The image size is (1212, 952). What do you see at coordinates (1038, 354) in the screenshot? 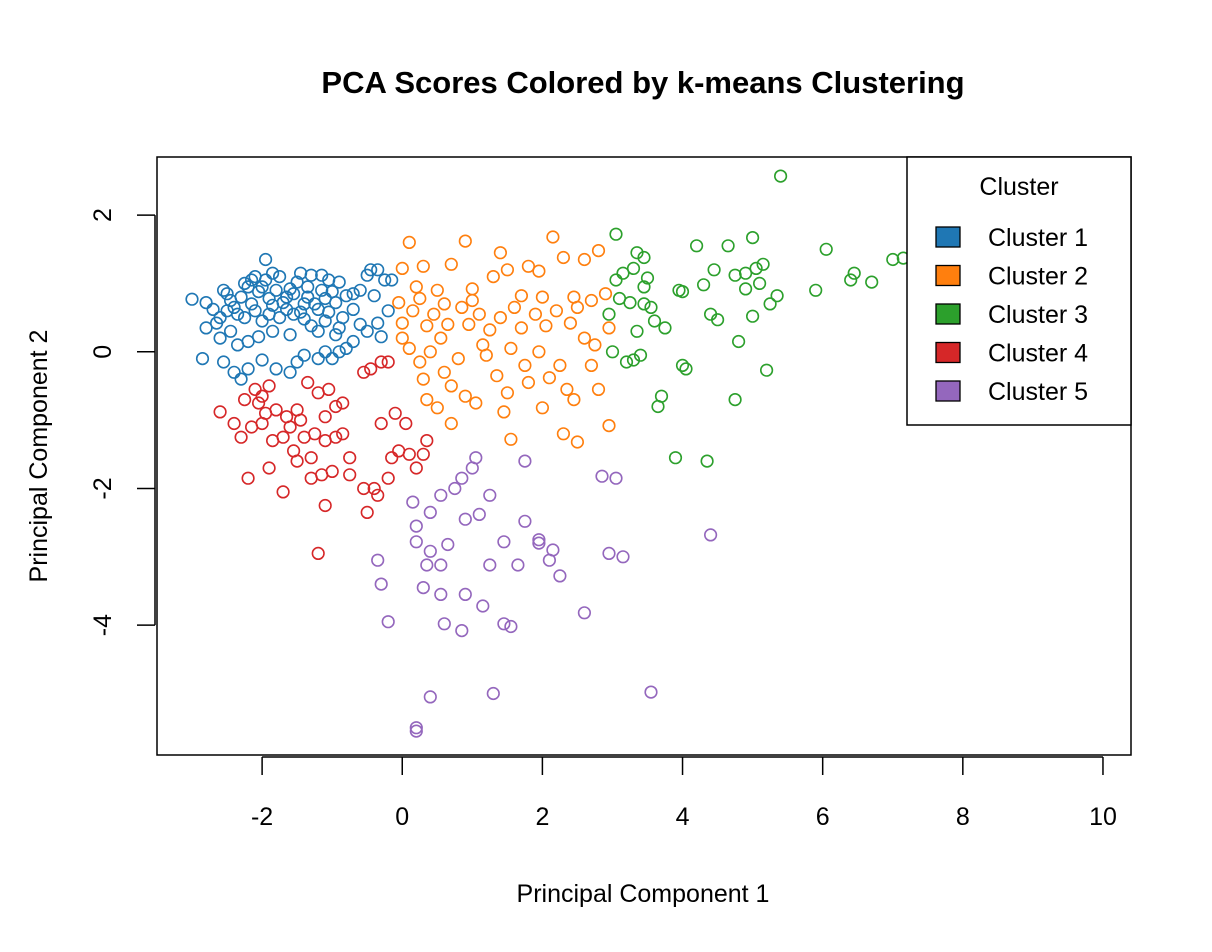
I see `legend-label: Cluster 4` at bounding box center [1038, 354].